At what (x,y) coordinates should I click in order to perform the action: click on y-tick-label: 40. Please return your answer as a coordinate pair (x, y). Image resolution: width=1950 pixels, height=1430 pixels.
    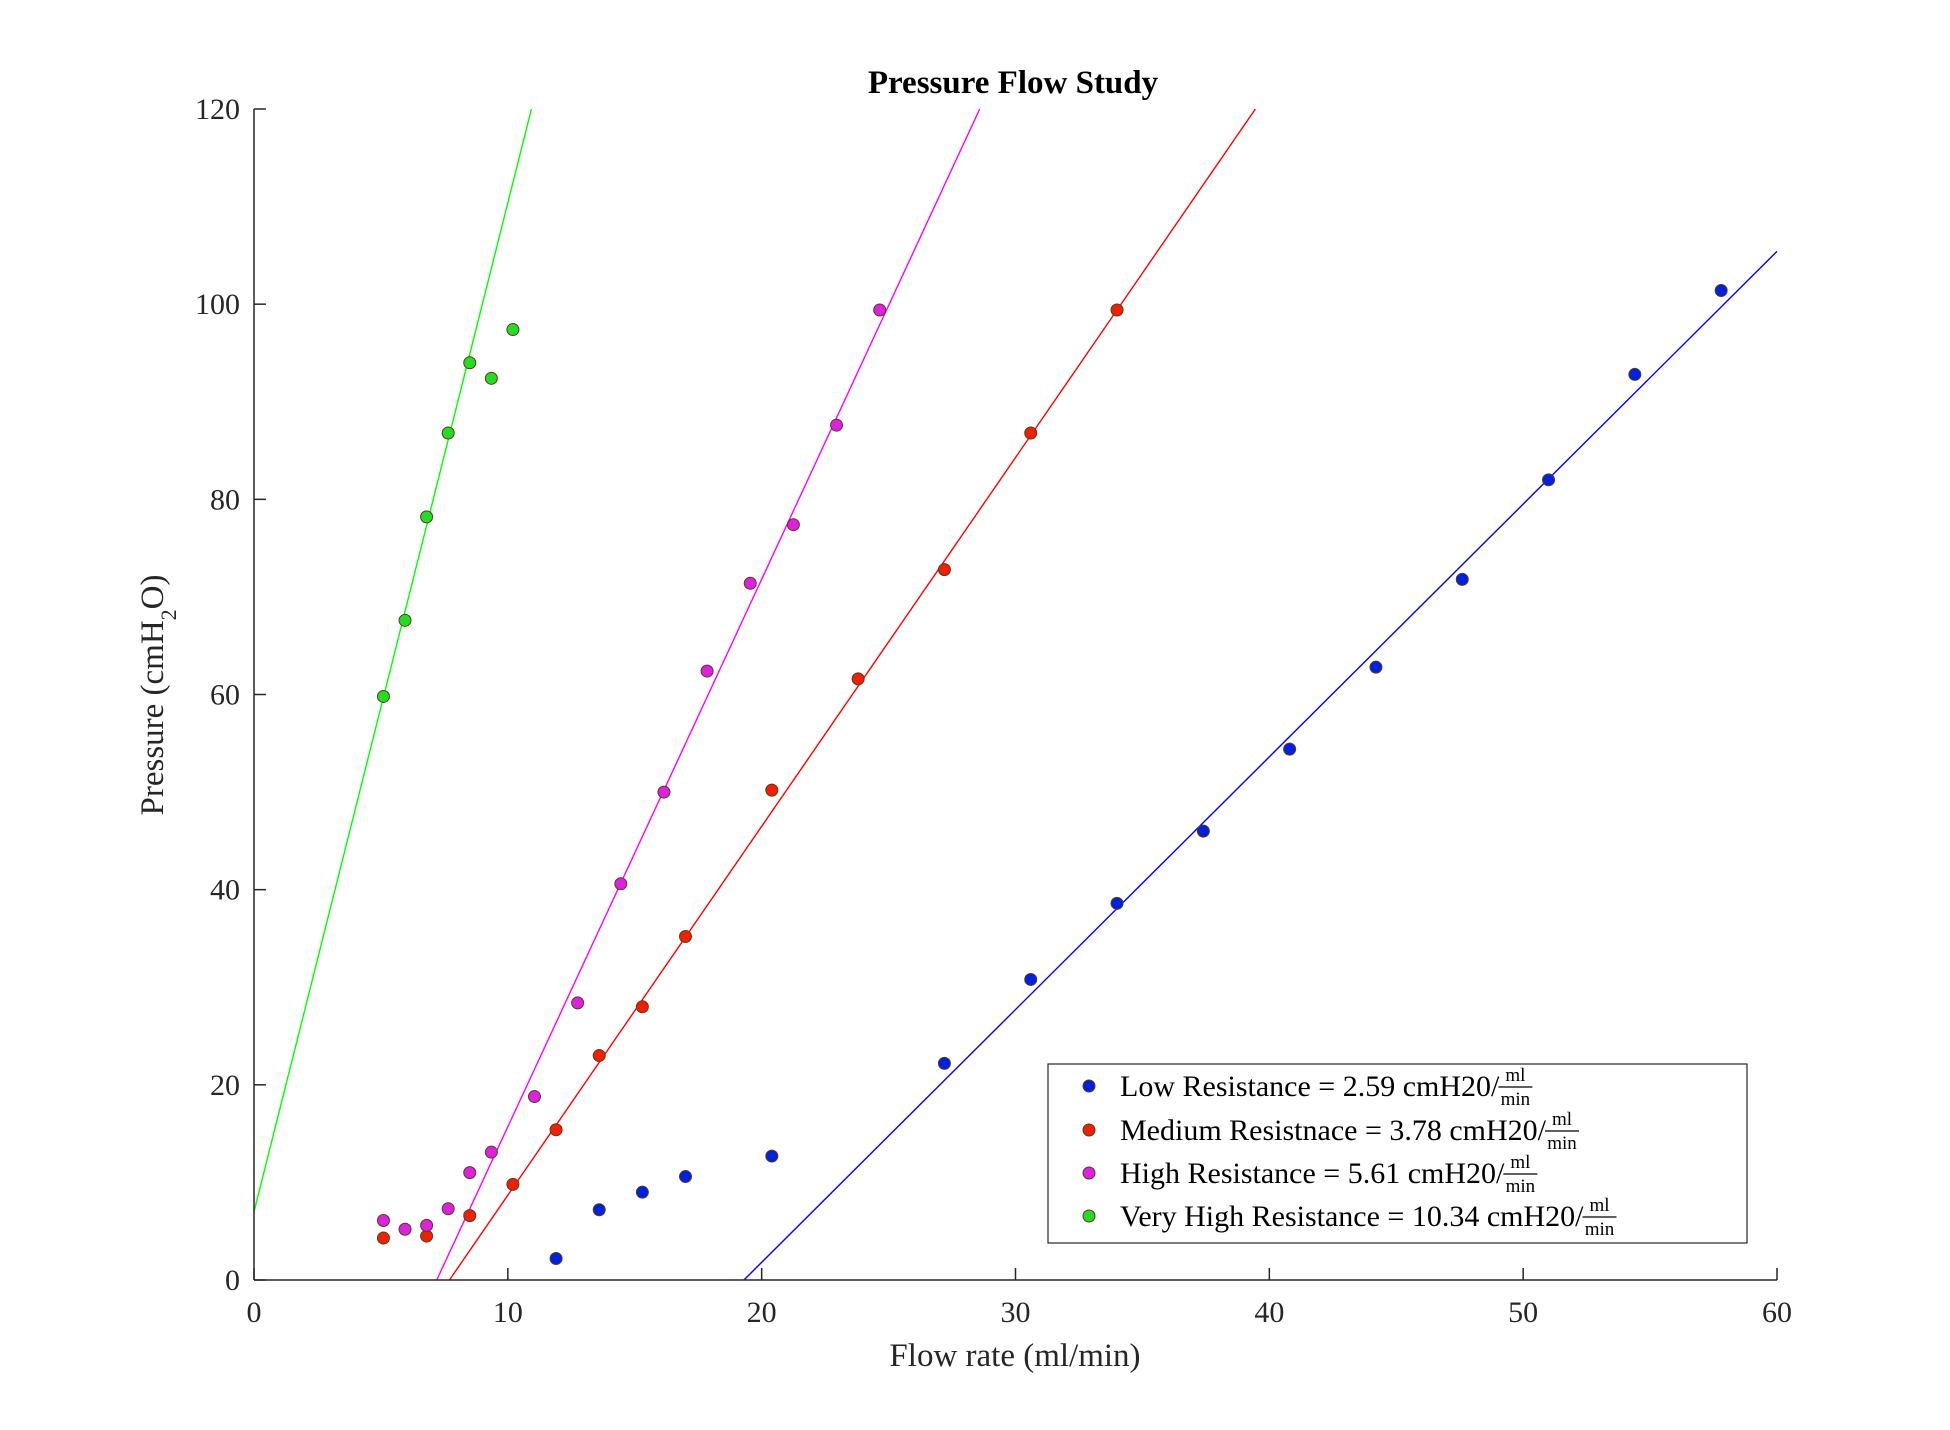
    Looking at the image, I should click on (225, 890).